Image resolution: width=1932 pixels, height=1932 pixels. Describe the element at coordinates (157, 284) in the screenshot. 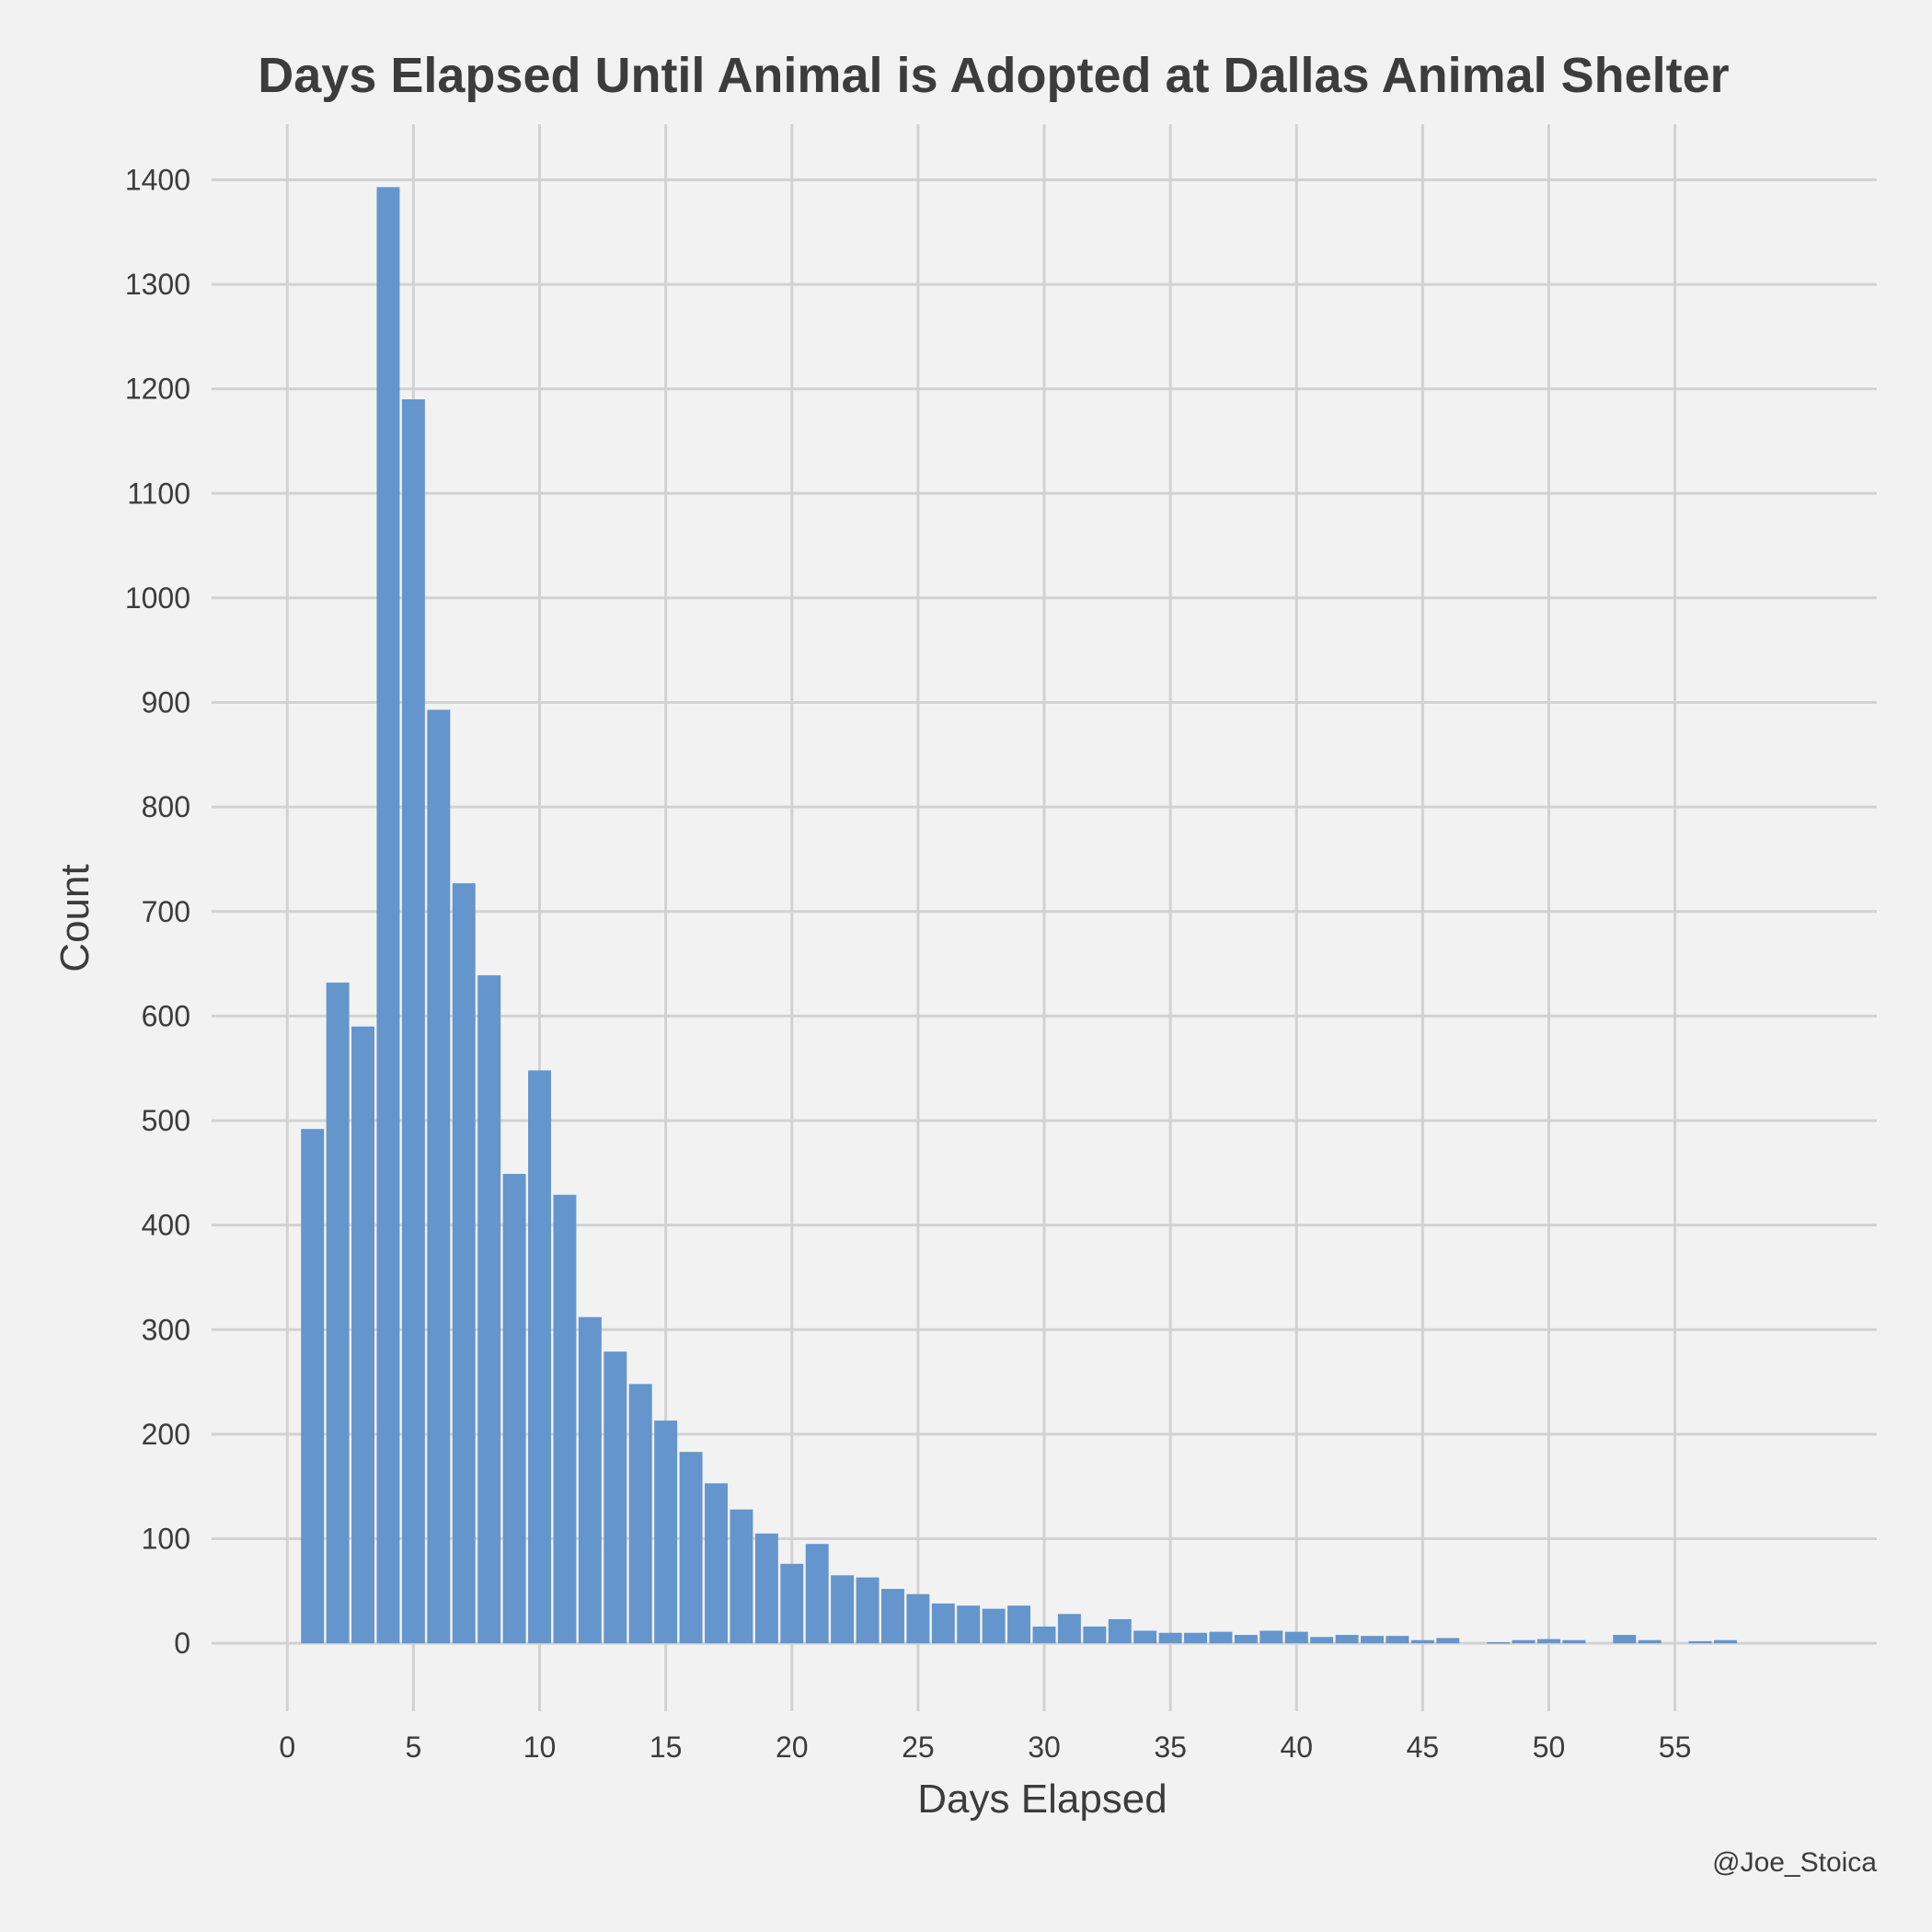

I see `y-tick-label: 1300` at that location.